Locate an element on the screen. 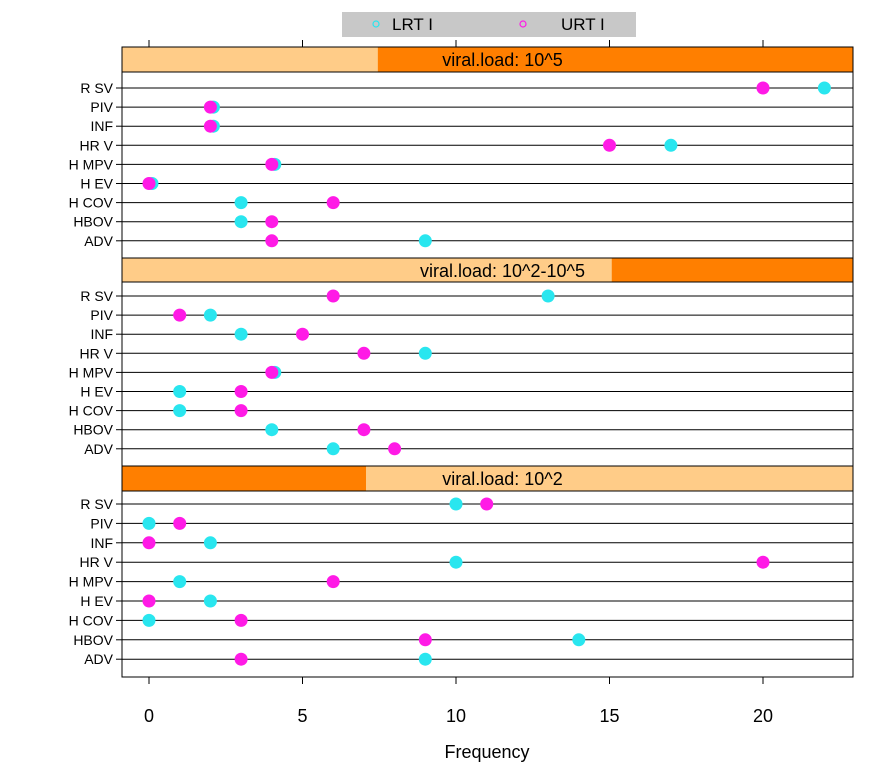 This screenshot has height=770, width=873. point-lrti-hmpv is located at coordinates (180, 582).